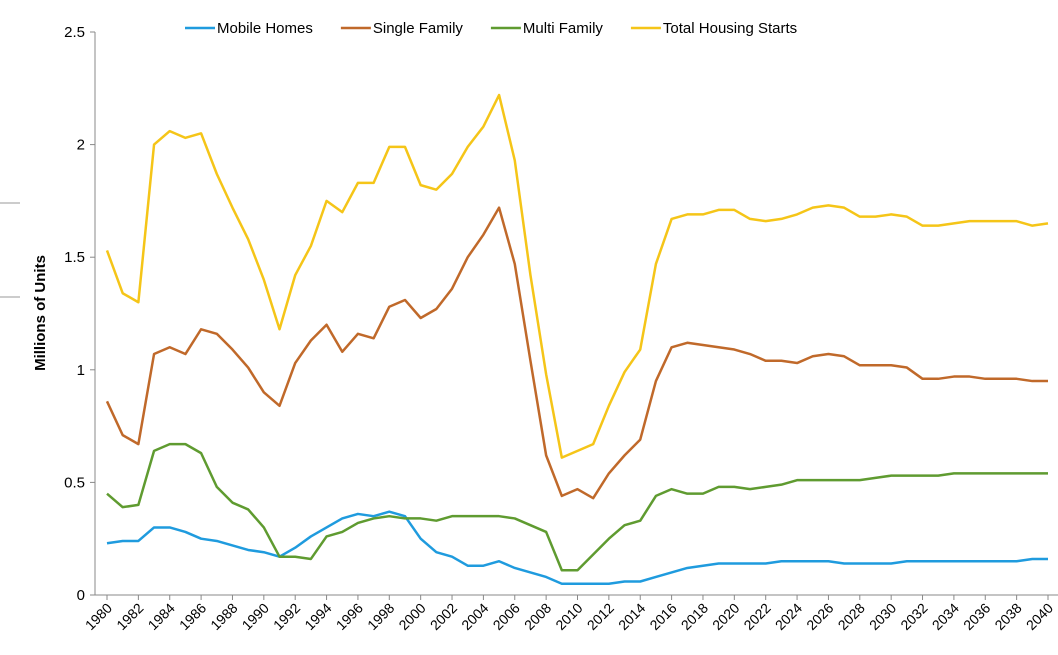 This screenshot has height=655, width=1058. I want to click on x-tick-label: 2016, so click(662, 616).